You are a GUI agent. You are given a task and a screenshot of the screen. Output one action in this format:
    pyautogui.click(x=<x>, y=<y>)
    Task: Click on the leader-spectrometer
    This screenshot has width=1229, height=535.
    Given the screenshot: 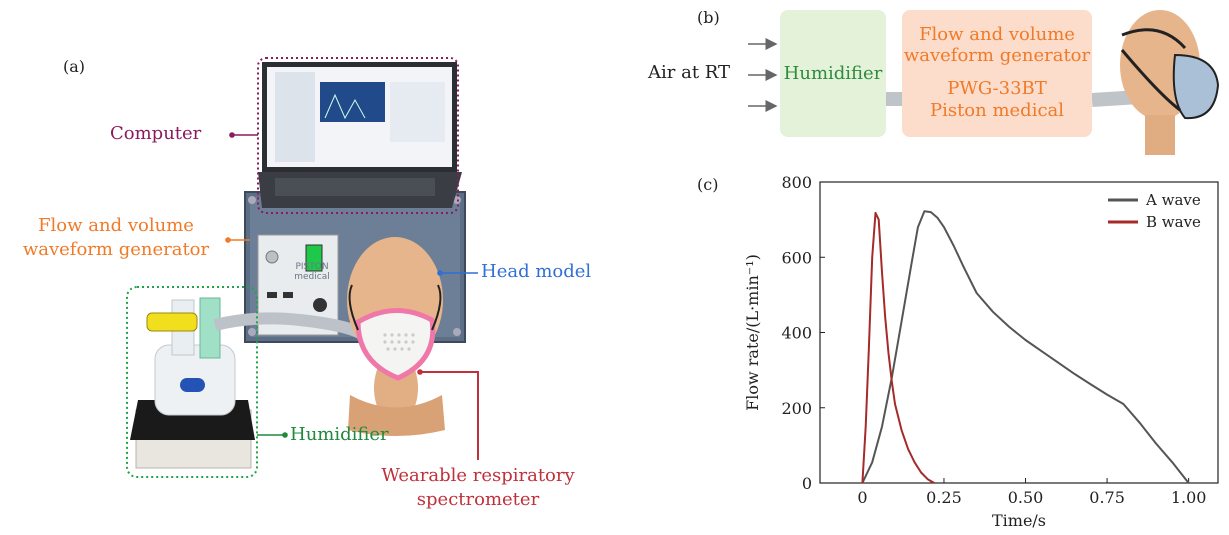 What is the action you would take?
    pyautogui.click(x=448, y=414)
    